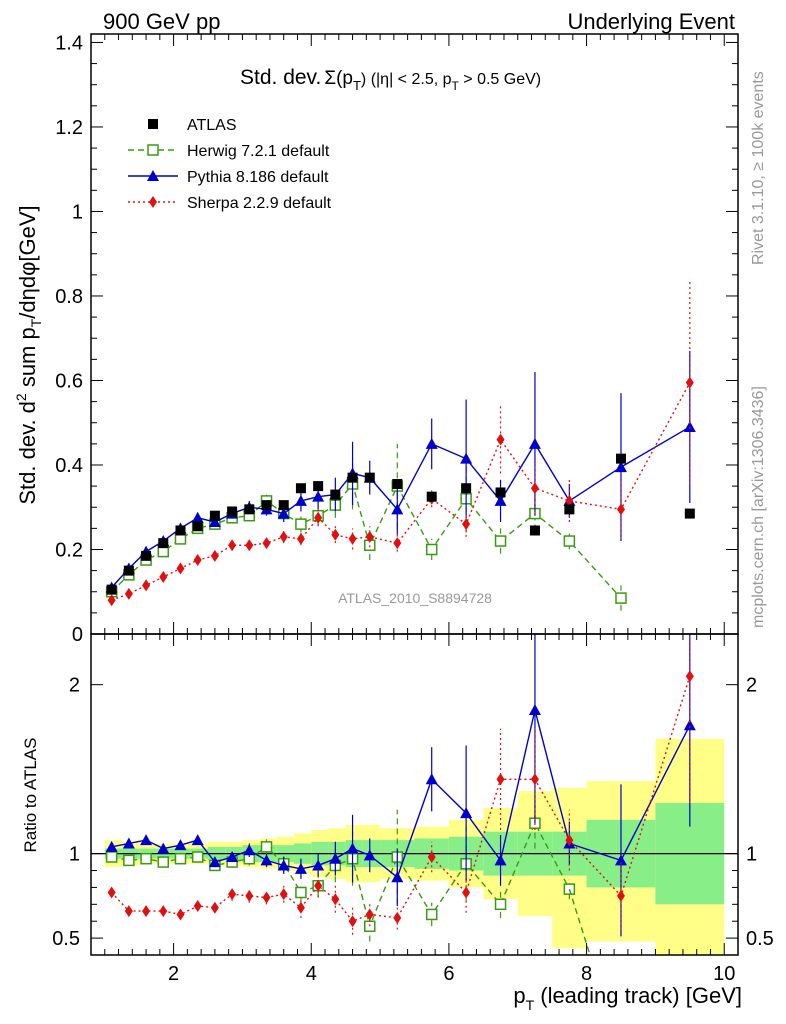 Image resolution: width=786 pixels, height=1024 pixels. What do you see at coordinates (415, 598) in the screenshot?
I see `analysis-watermark: ATLAS_2010_S8894728` at bounding box center [415, 598].